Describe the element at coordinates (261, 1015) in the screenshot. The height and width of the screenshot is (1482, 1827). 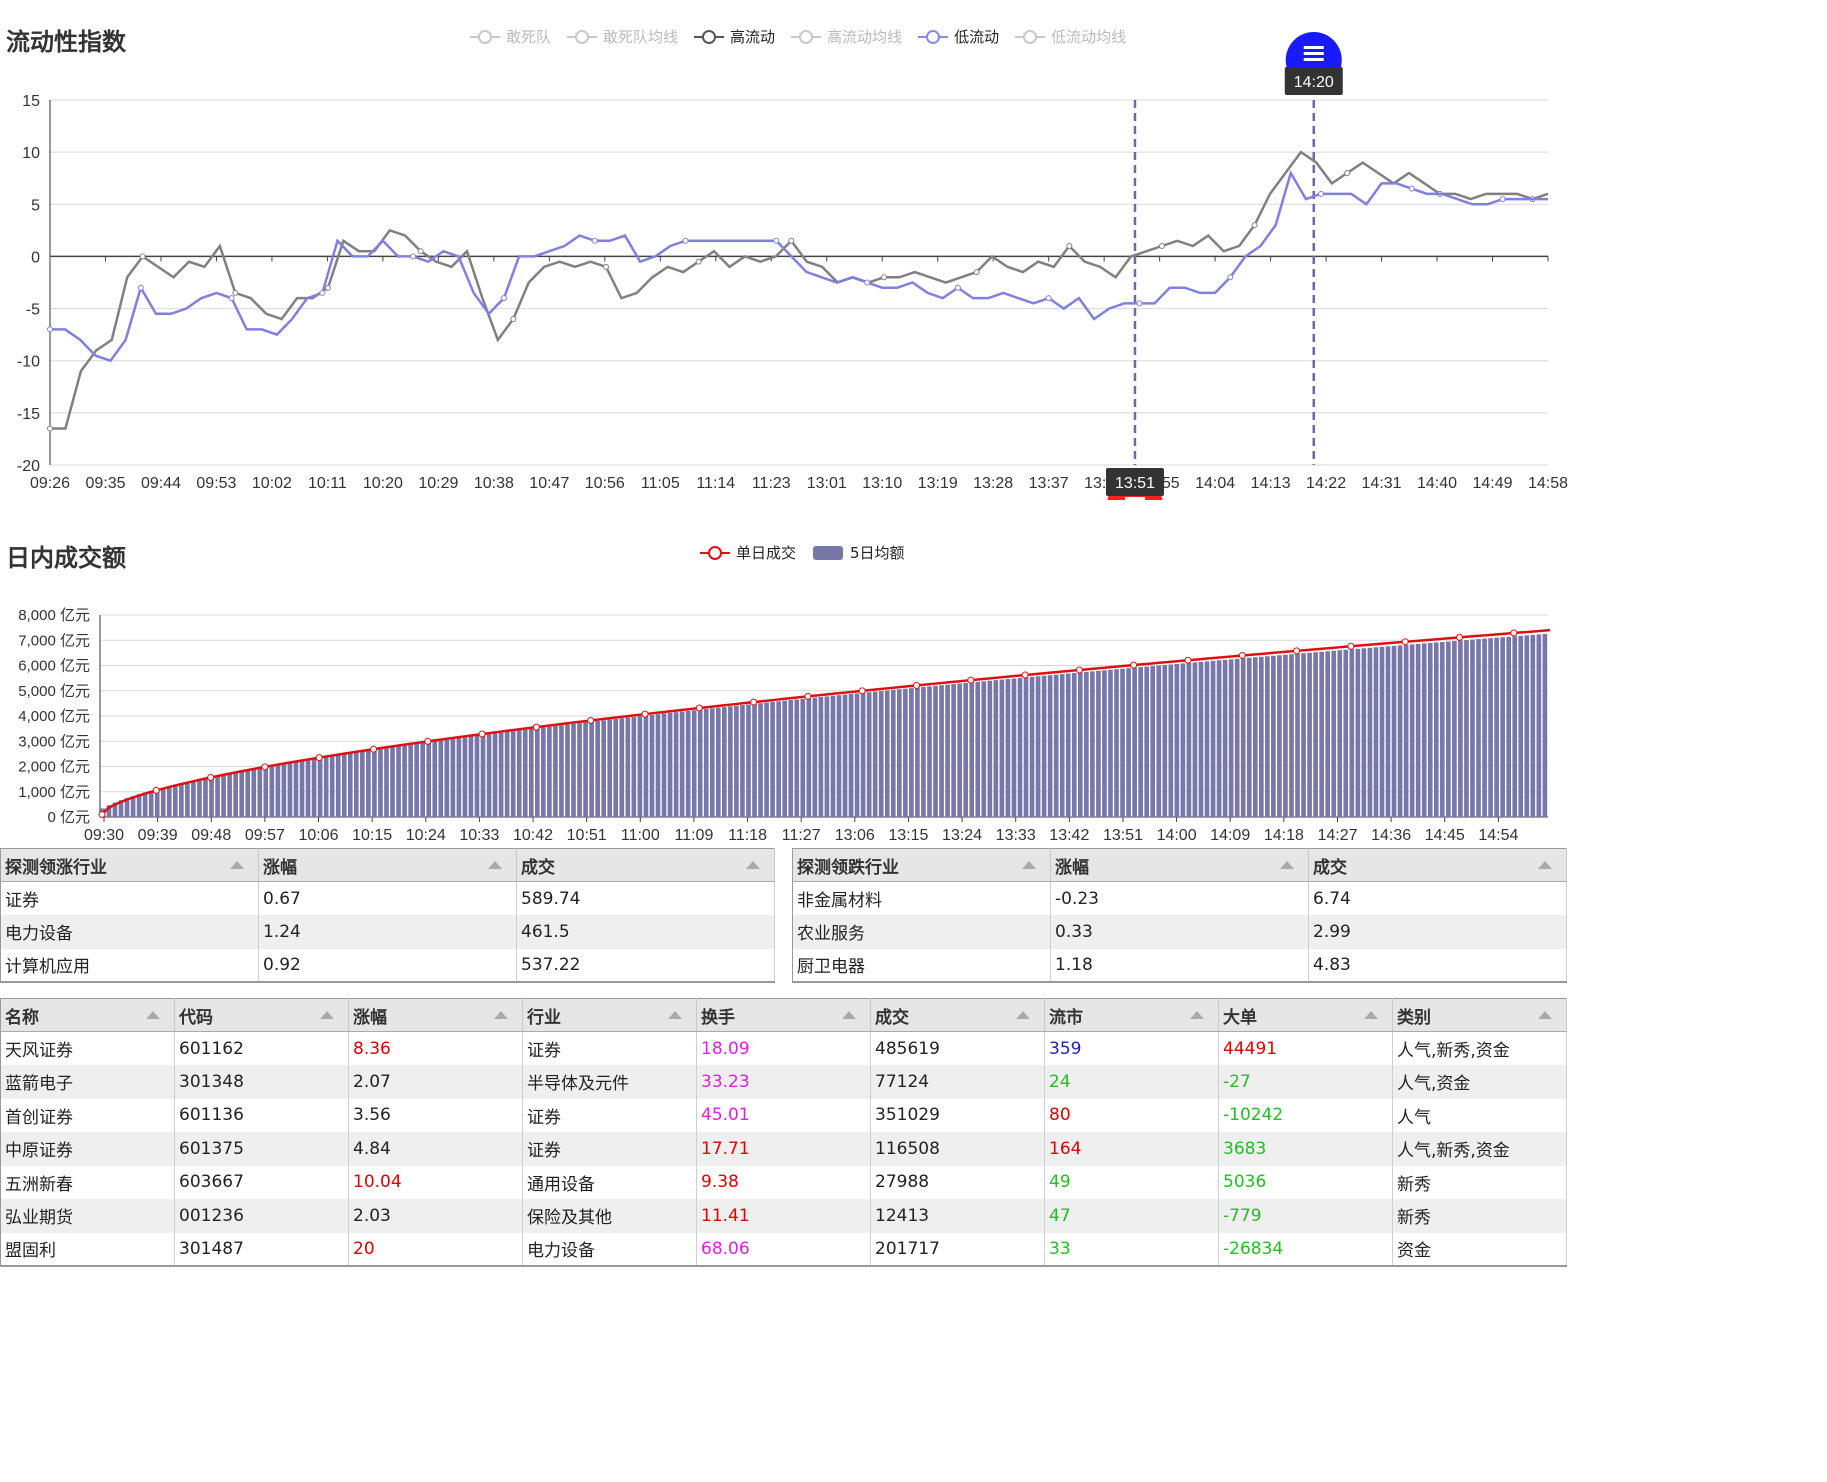
I see `column-header: 代码` at that location.